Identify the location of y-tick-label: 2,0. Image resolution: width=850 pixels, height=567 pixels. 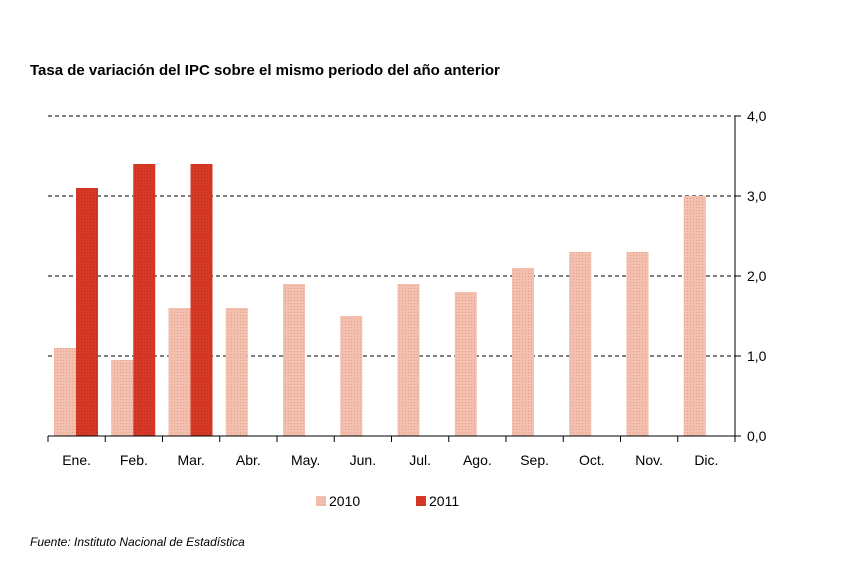
(757, 276).